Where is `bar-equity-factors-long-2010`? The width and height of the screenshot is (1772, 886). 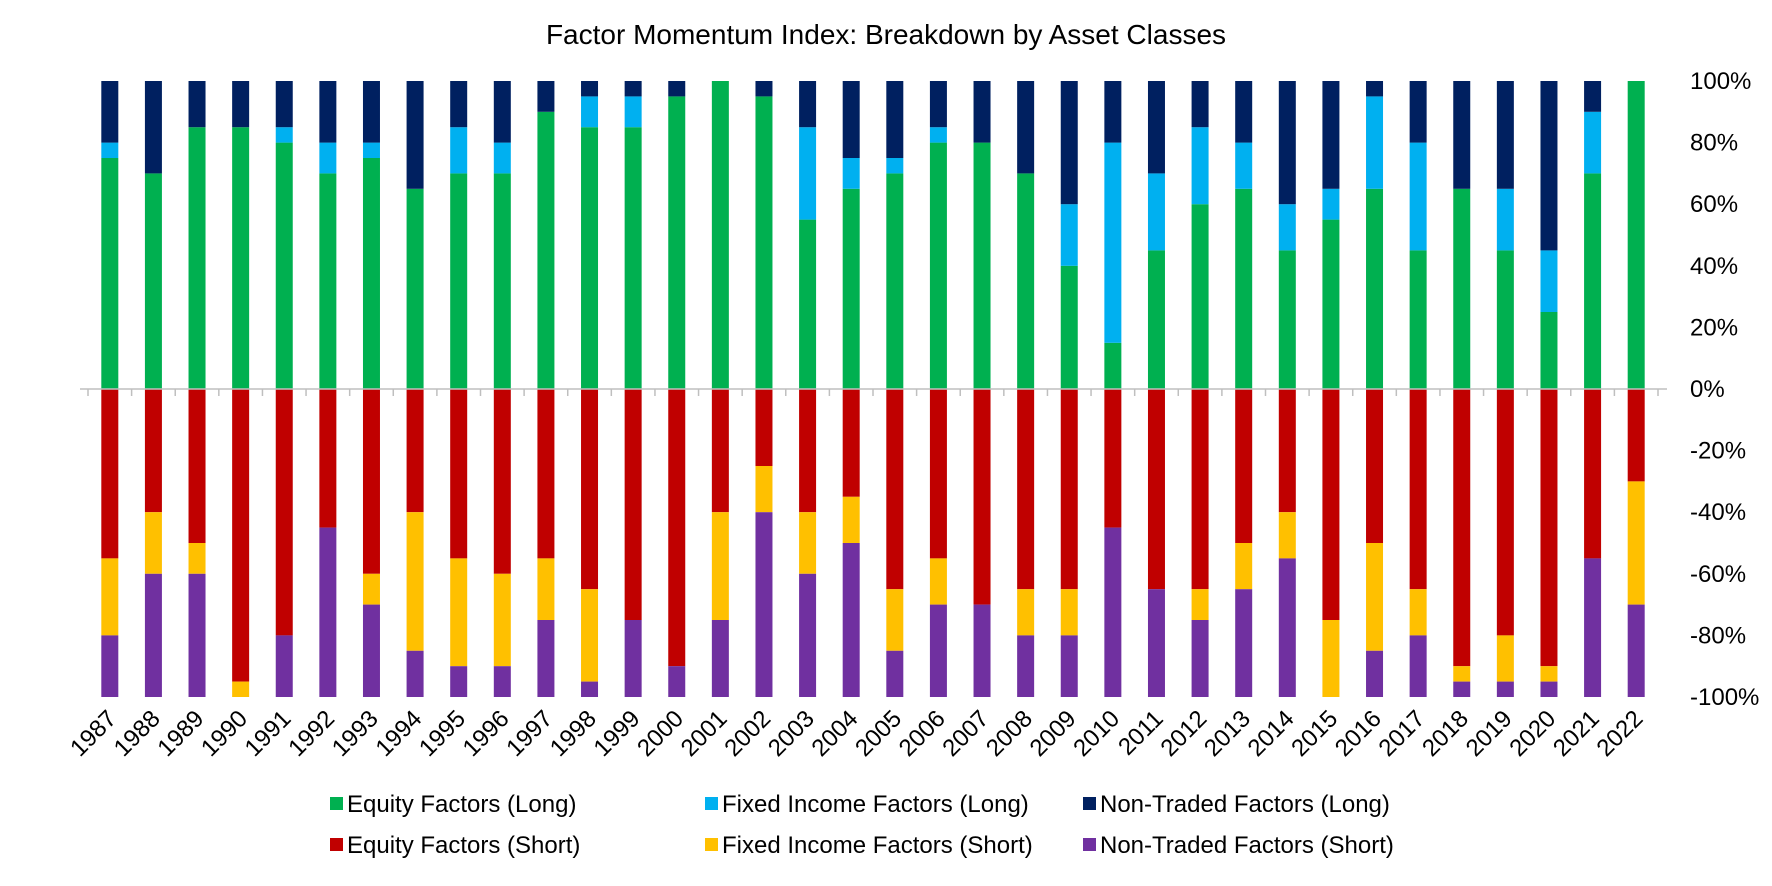
bar-equity-factors-long-2010 is located at coordinates (1113, 365).